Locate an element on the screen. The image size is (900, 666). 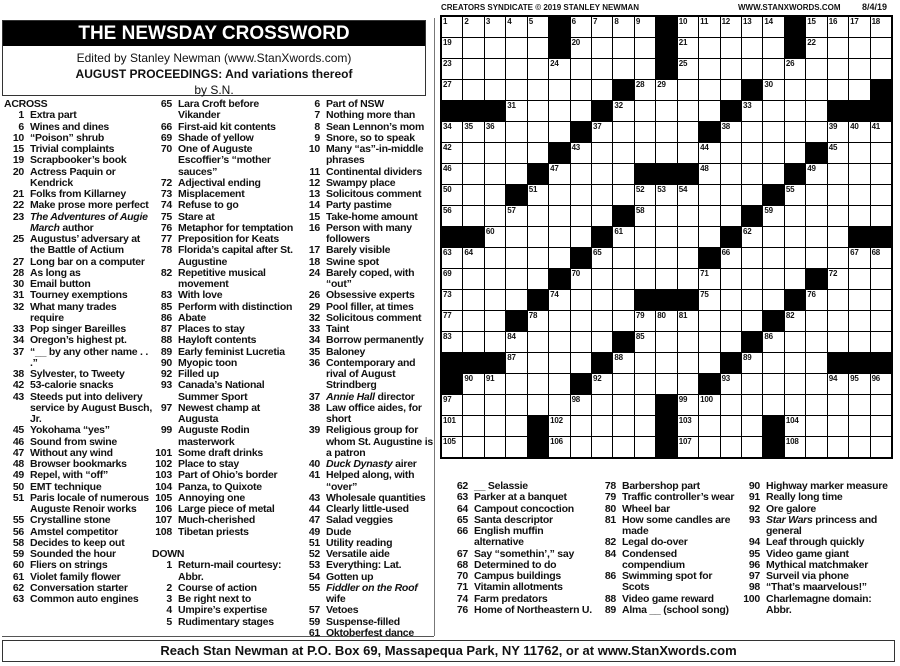
grid-cell: 48 is located at coordinates (709, 174).